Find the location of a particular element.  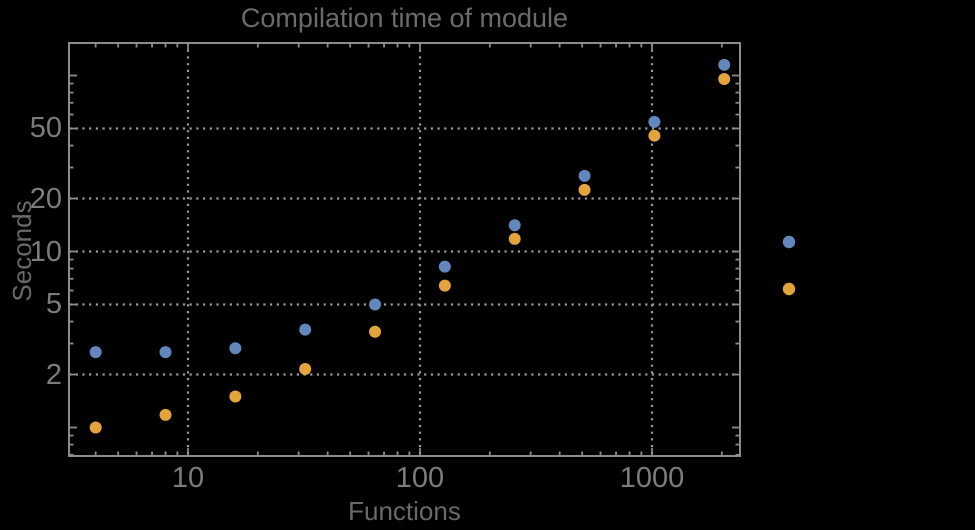

x-tick-label: 100 is located at coordinates (420, 478).